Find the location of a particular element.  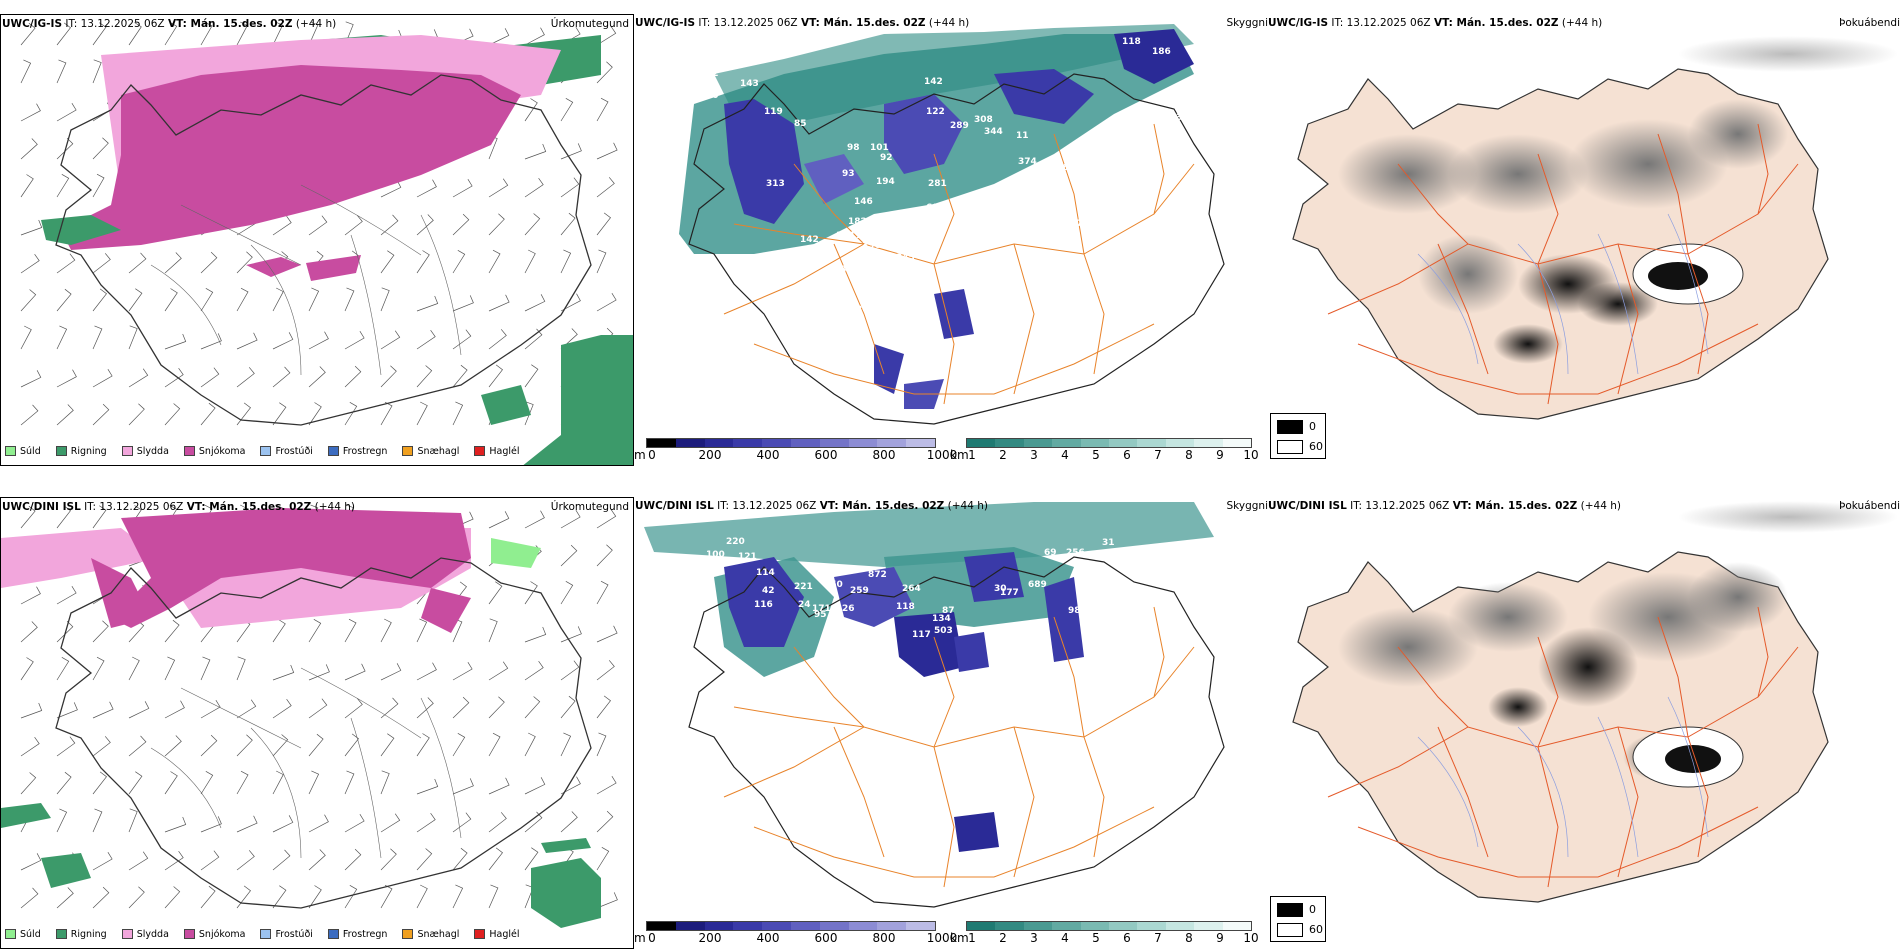

ceiling-value-label: 87 is located at coordinates (948, 611).